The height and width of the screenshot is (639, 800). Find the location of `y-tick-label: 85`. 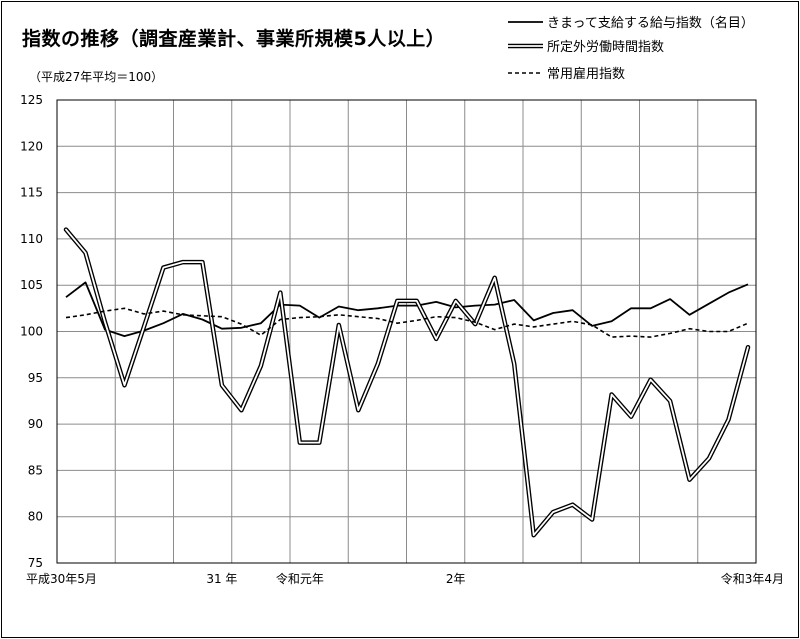

y-tick-label: 85 is located at coordinates (35, 470).